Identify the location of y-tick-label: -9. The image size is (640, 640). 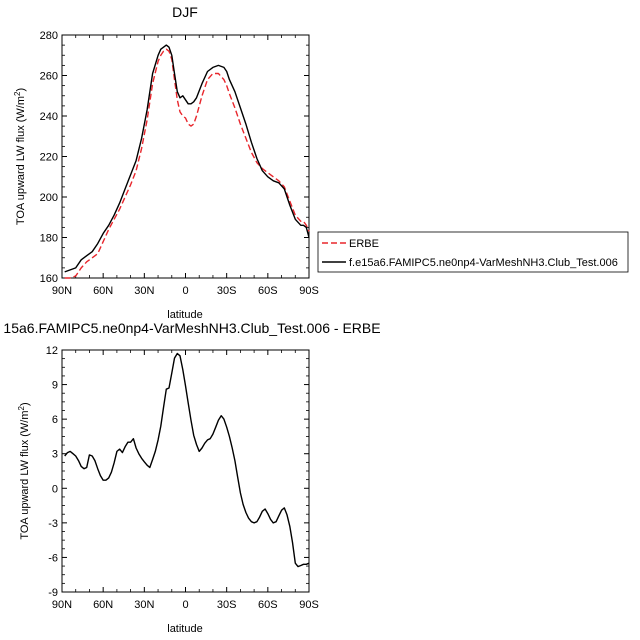
(53, 593).